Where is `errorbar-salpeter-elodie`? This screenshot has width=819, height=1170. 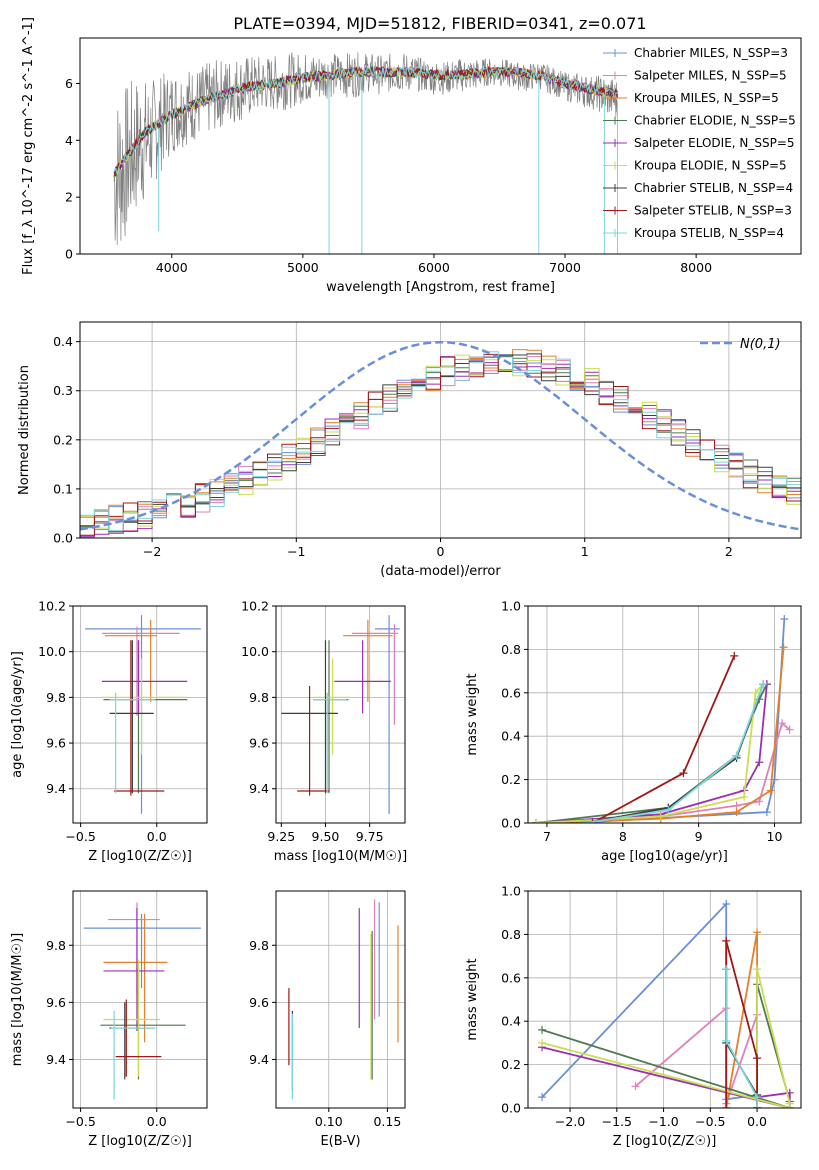 errorbar-salpeter-elodie is located at coordinates (134, 969).